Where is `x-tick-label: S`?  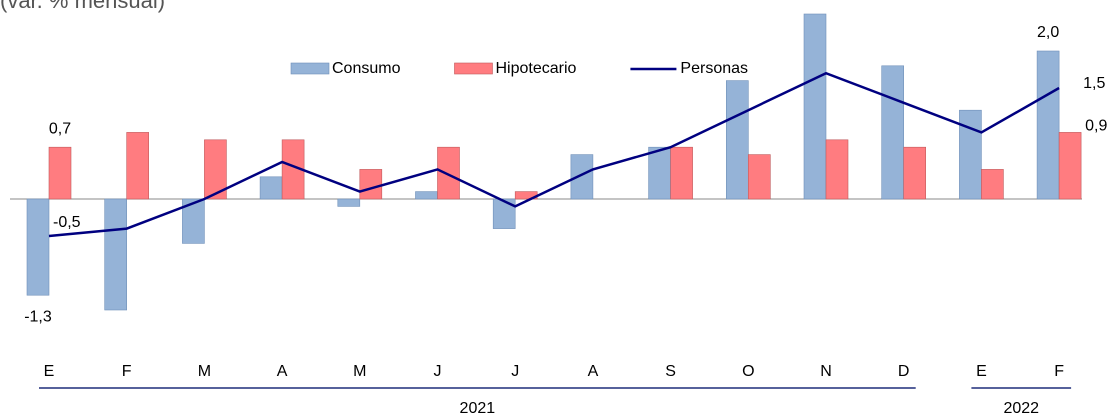 x-tick-label: S is located at coordinates (670, 371).